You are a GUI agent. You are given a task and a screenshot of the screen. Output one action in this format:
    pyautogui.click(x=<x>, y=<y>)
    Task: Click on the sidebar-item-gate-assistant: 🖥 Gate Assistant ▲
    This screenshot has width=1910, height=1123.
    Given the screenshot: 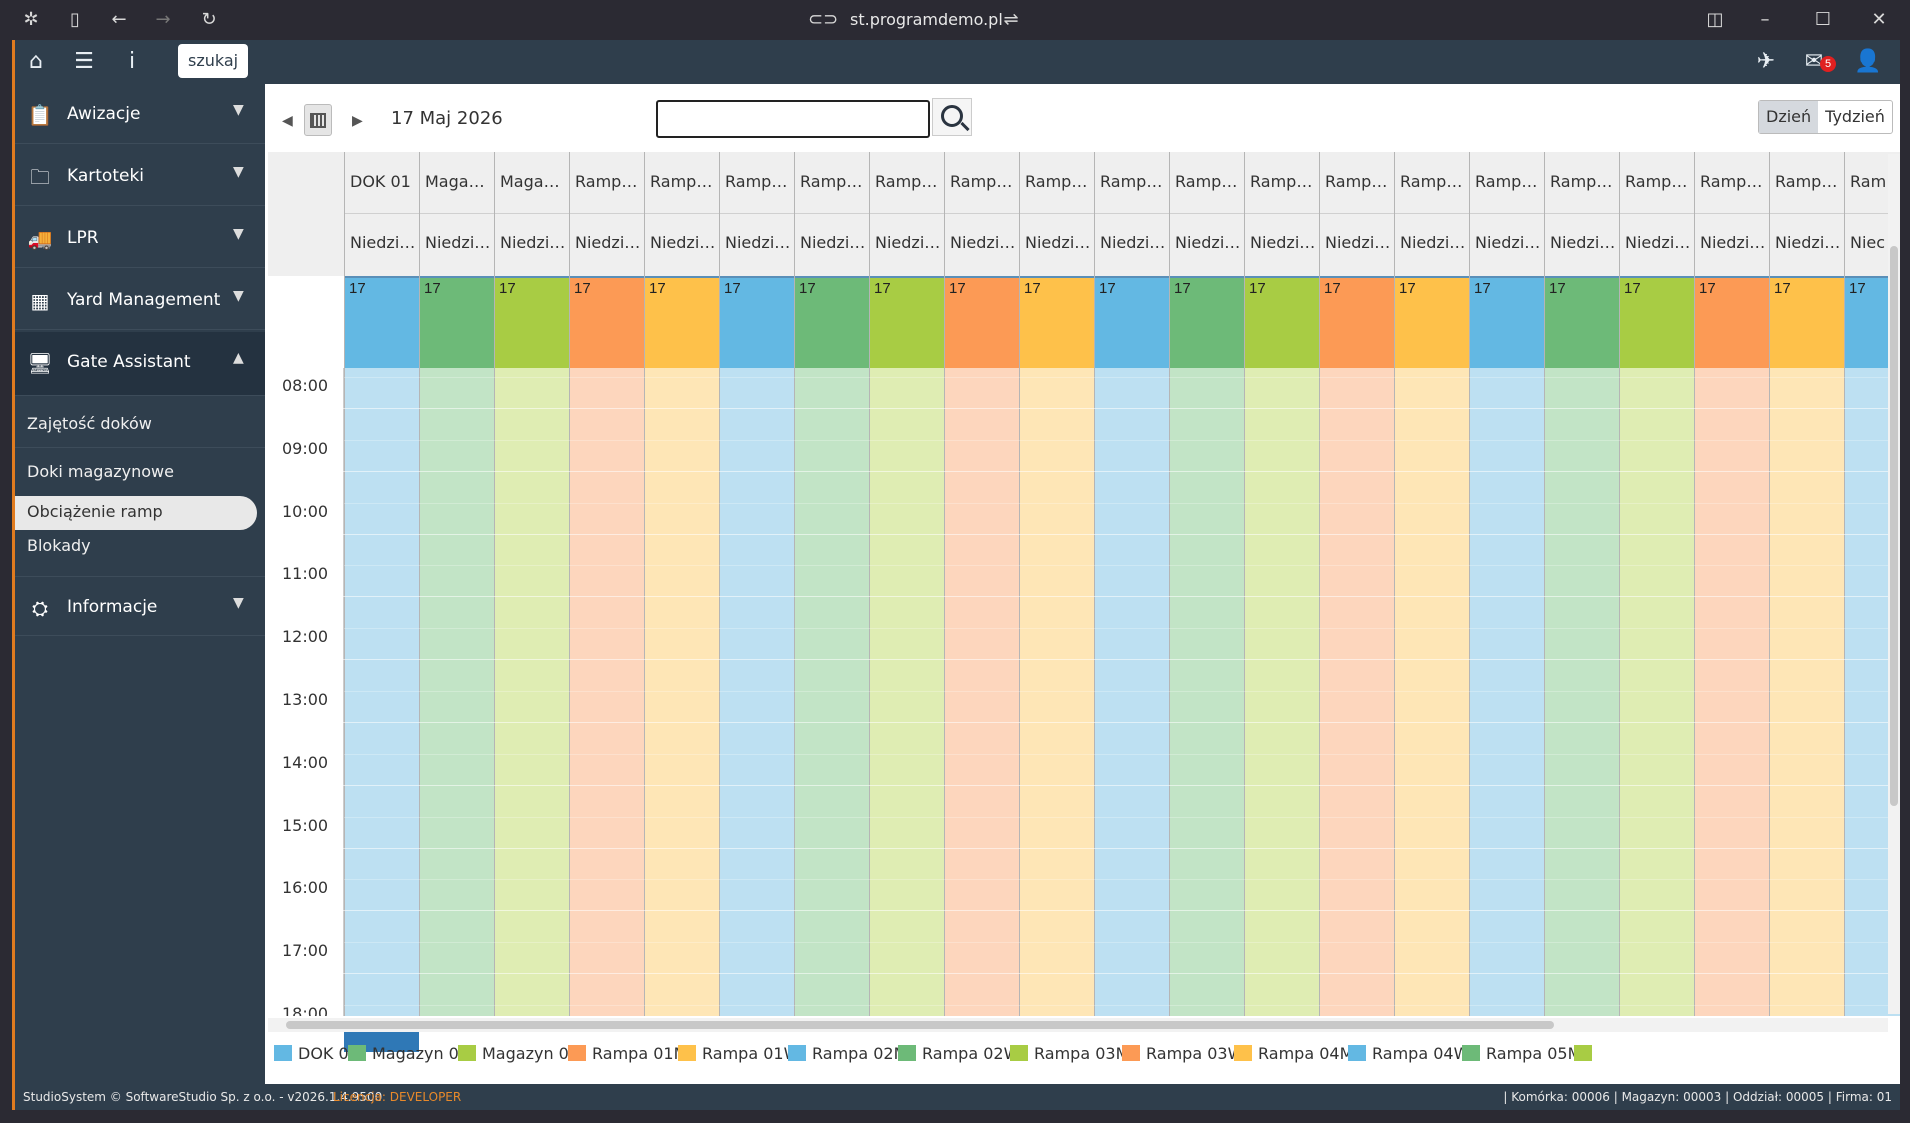 What is the action you would take?
    pyautogui.click(x=140, y=364)
    